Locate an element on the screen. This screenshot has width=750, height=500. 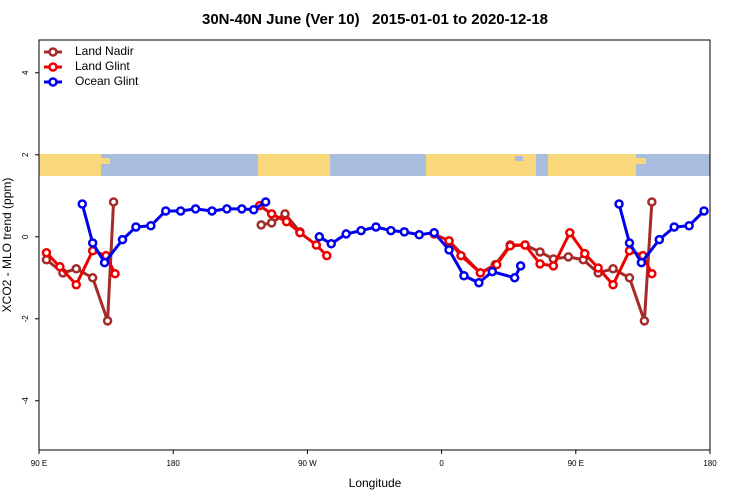
legend-label: Land Glint is located at coordinates (102, 66).